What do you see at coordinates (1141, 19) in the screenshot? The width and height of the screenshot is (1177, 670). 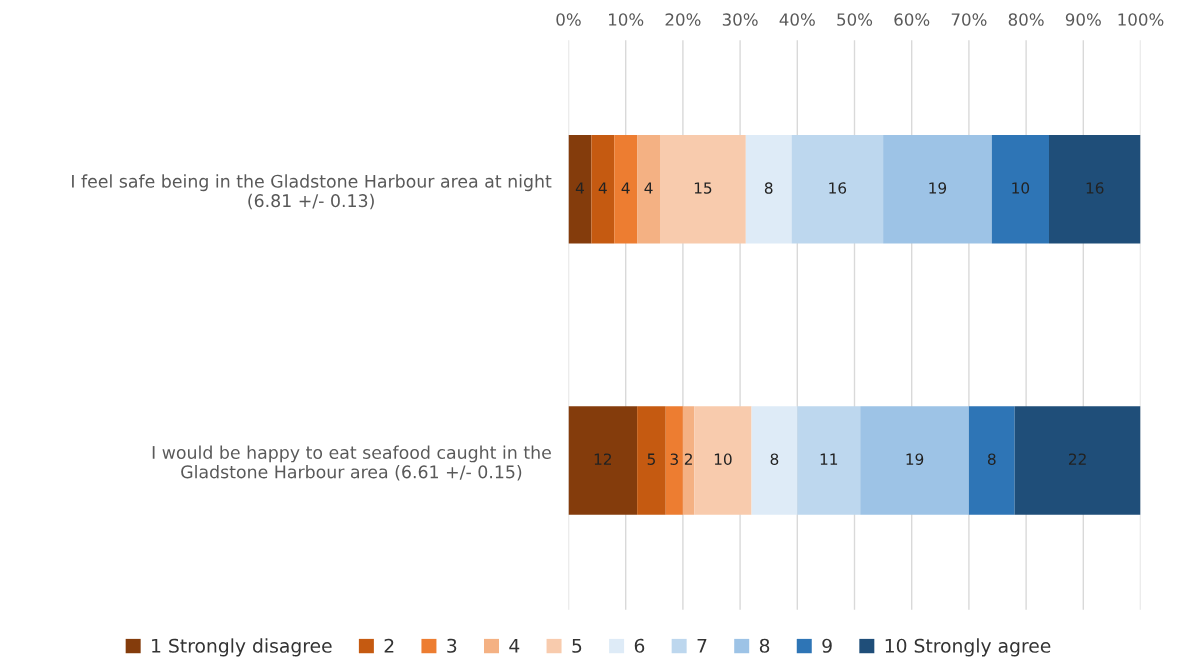 I see `x-tick-label: 100%` at bounding box center [1141, 19].